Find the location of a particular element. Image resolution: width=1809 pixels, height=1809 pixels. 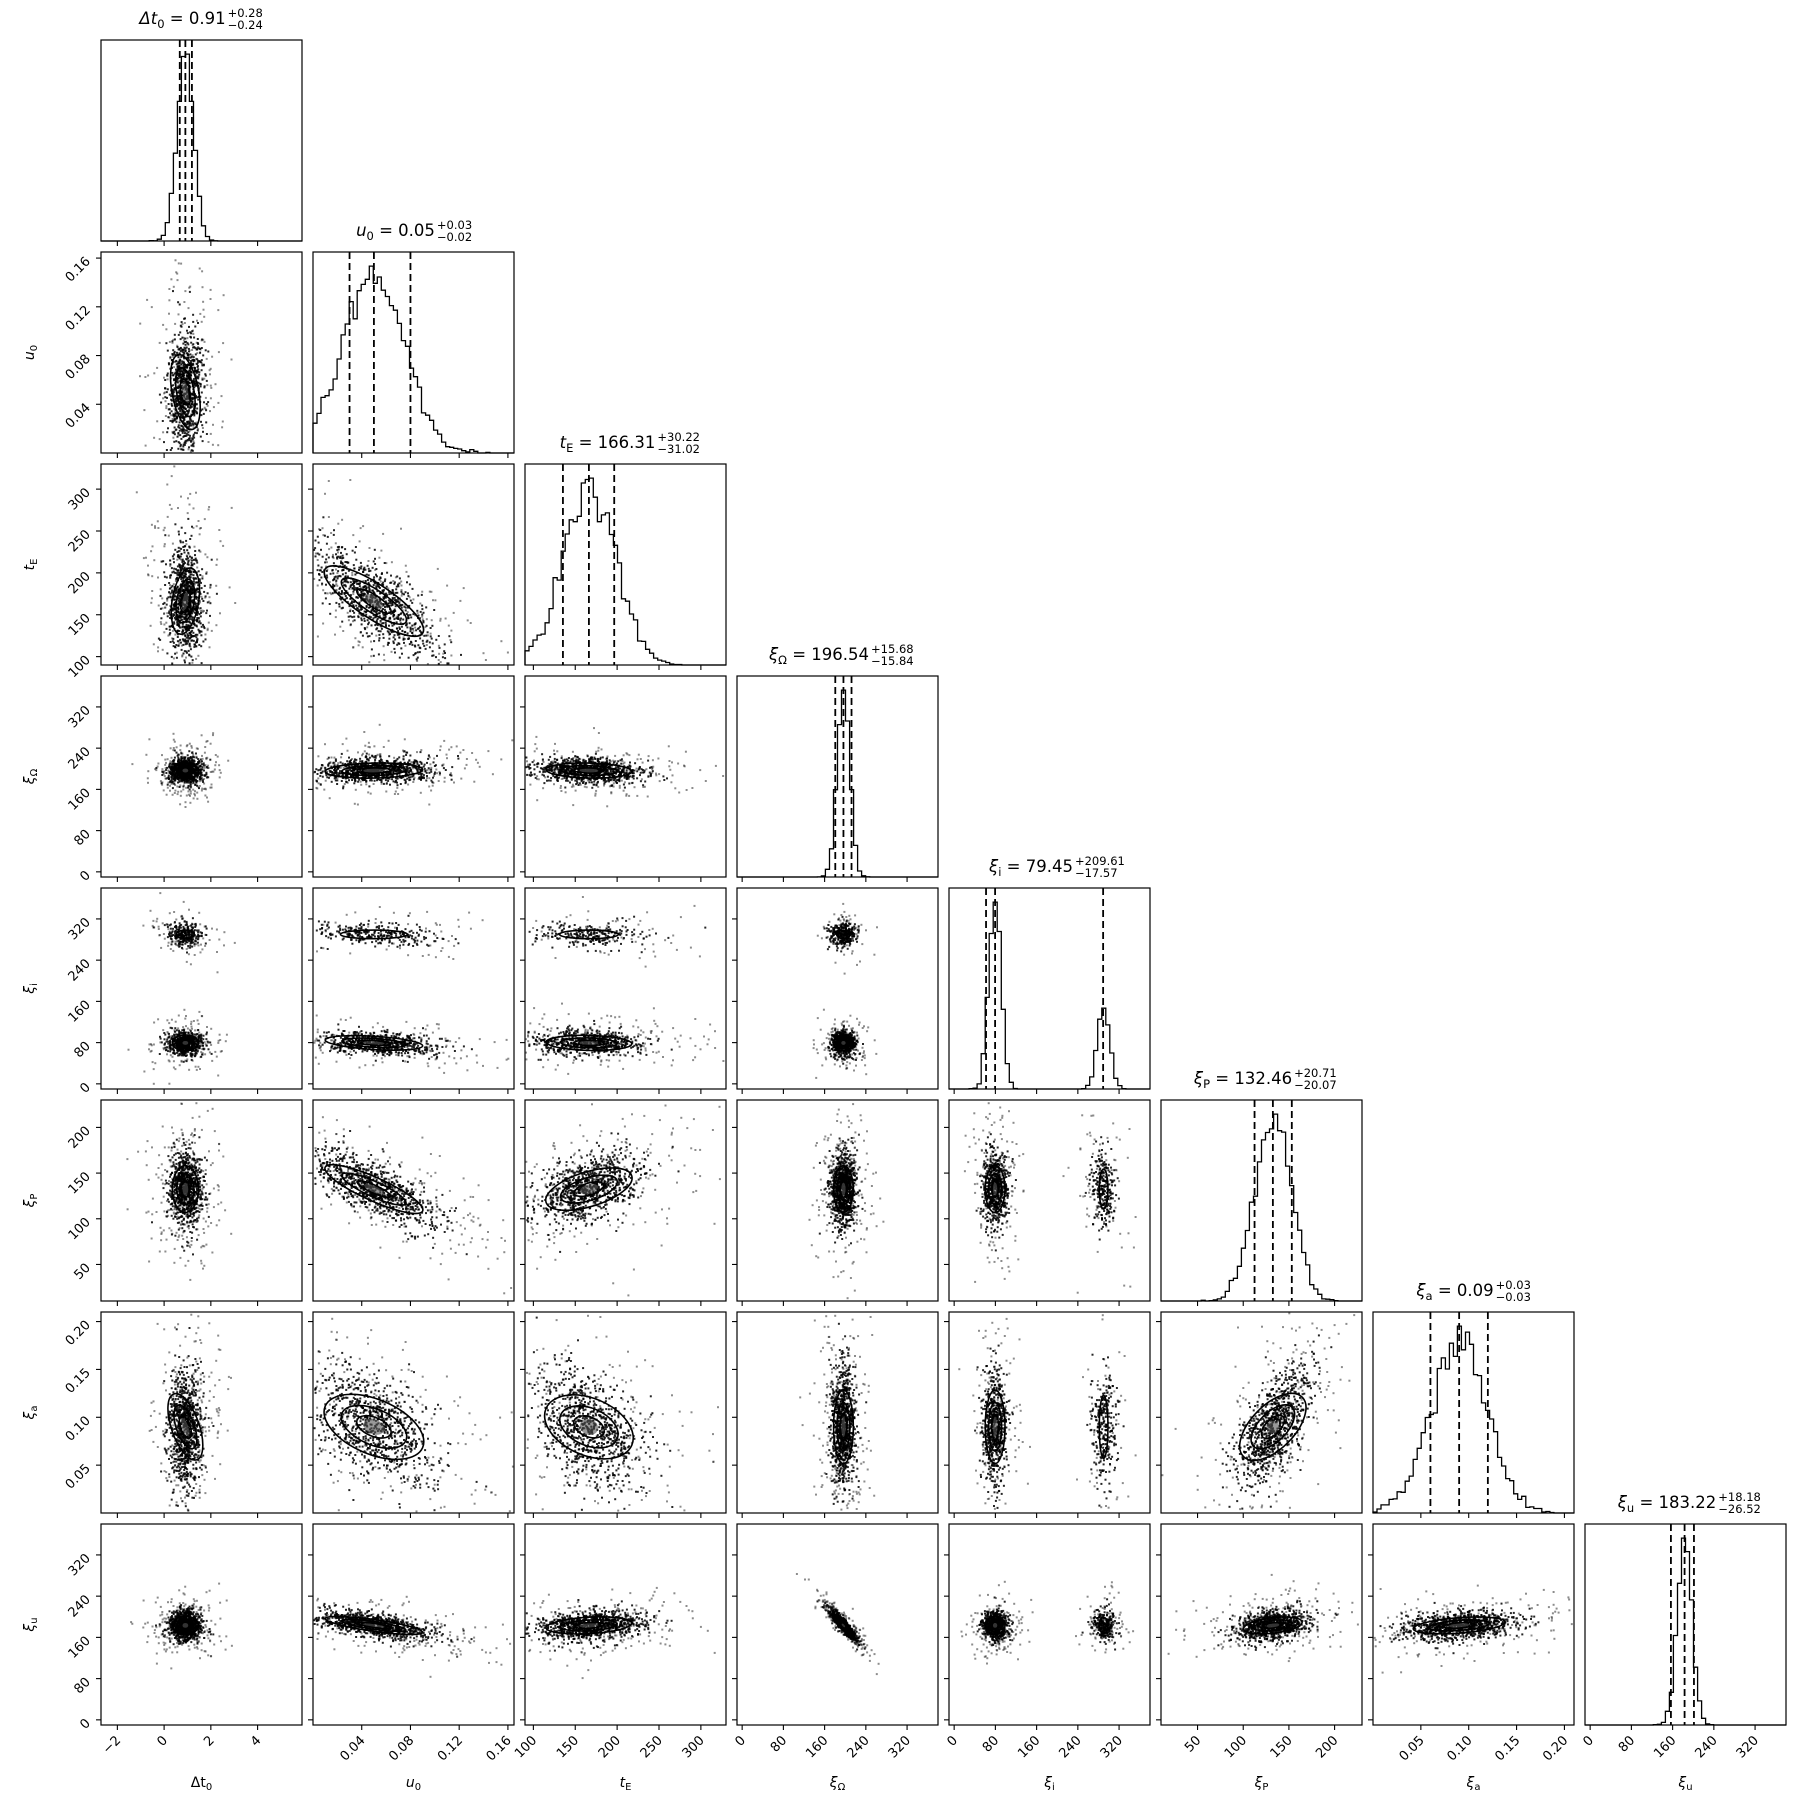

density-core is located at coordinates (185, 601).